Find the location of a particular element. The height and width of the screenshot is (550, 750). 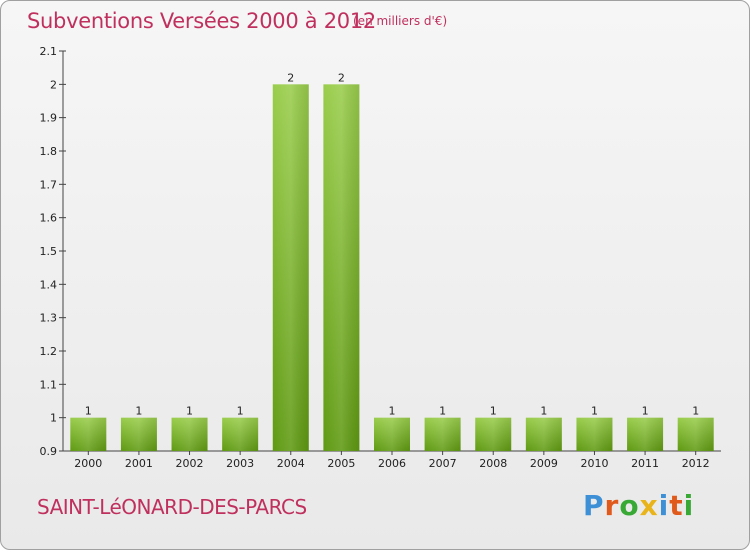

unit-label: (en milliers d'€) is located at coordinates (400, 21).